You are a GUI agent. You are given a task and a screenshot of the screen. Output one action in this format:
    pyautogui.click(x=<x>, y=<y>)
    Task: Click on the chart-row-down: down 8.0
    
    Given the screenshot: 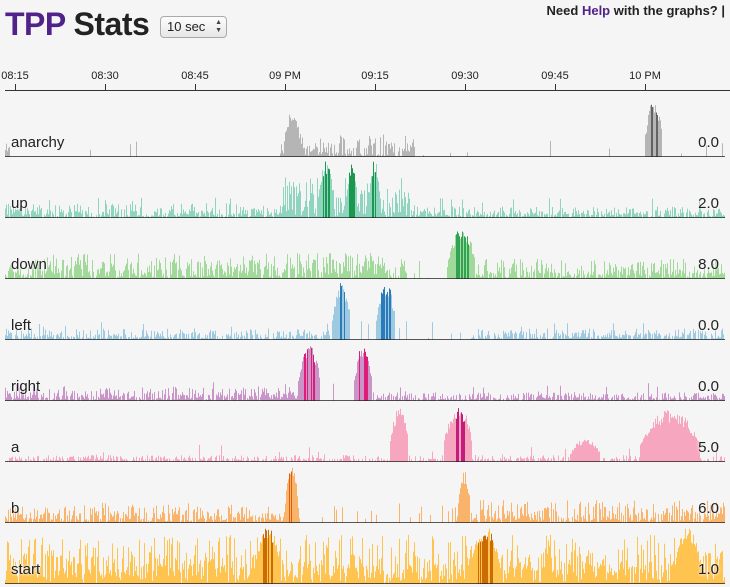 What is the action you would take?
    pyautogui.click(x=365, y=248)
    